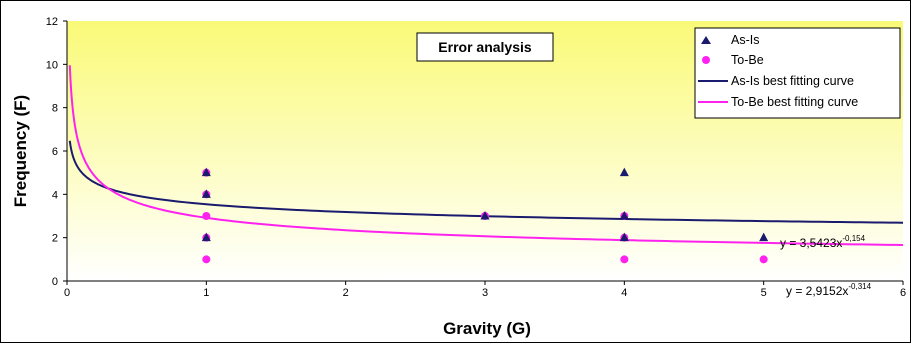  Describe the element at coordinates (485, 293) in the screenshot. I see `x-tick-label: 3` at that location.